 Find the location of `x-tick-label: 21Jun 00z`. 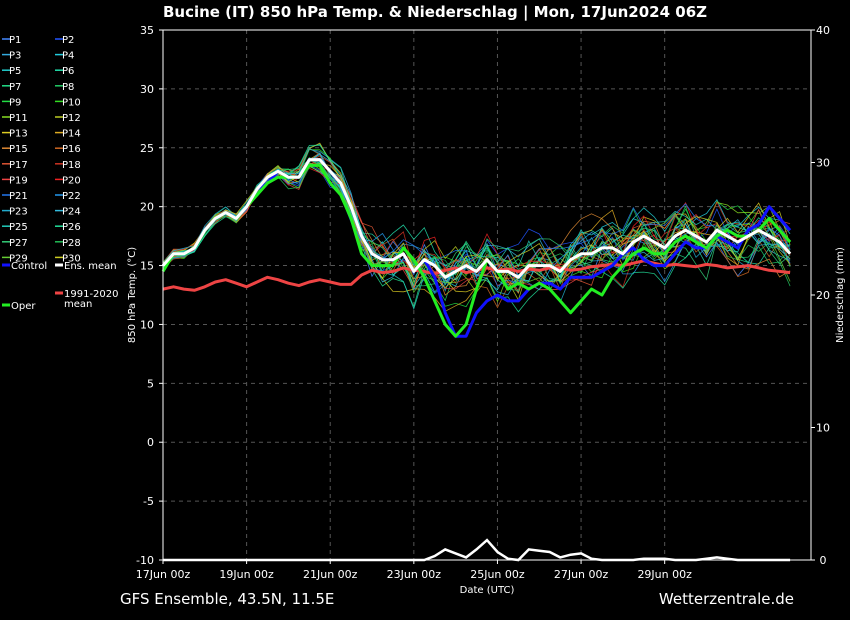

x-tick-label: 21Jun 00z is located at coordinates (330, 574).